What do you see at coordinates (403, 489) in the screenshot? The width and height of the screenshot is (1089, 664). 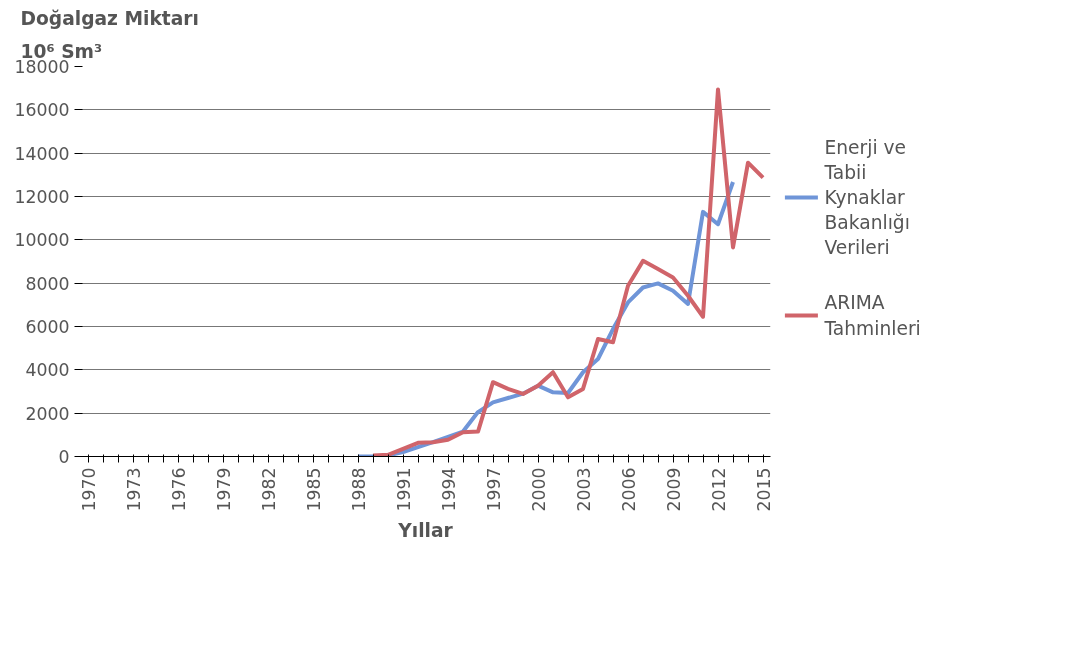 I see `x-tick-label: 1991` at bounding box center [403, 489].